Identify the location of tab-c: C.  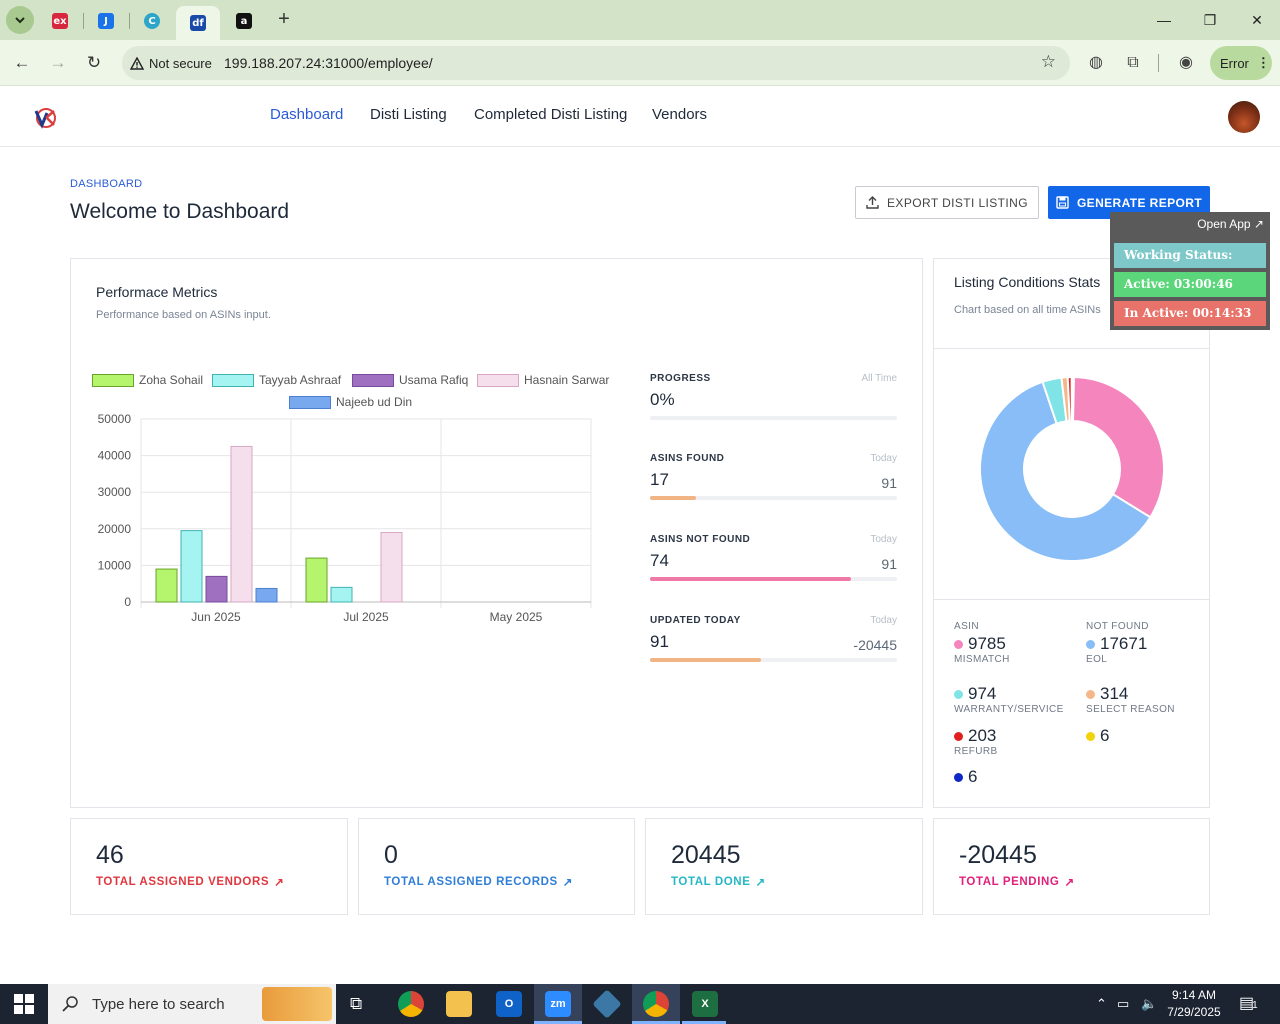
(152, 21).